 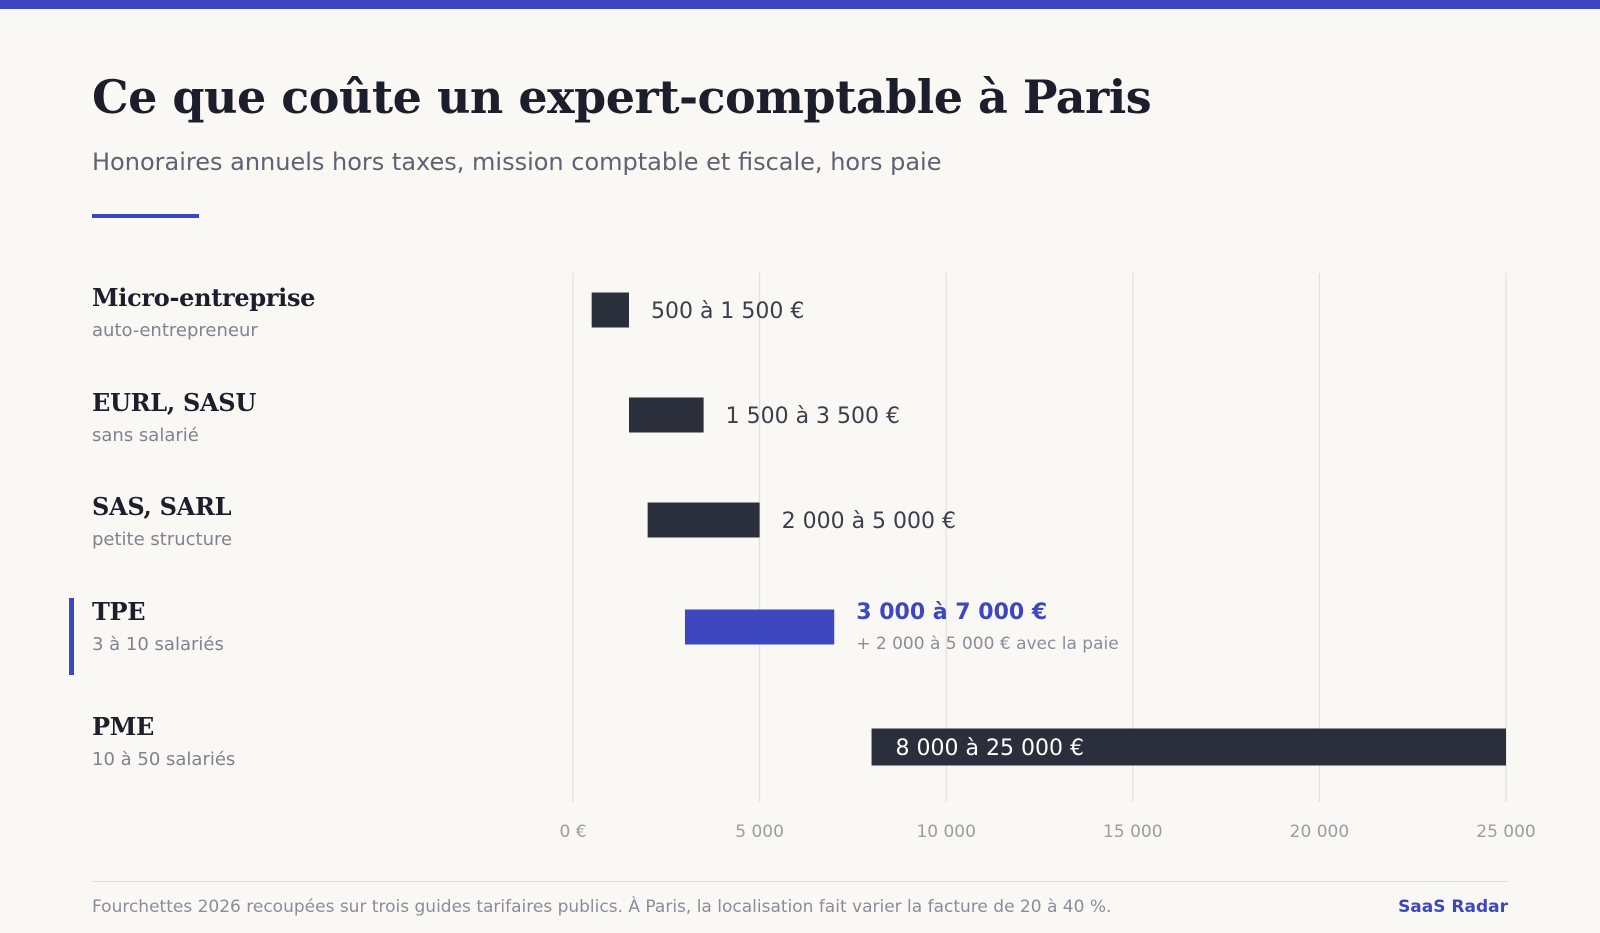 I want to click on x-tick-label: 15 000, so click(x=1132, y=832).